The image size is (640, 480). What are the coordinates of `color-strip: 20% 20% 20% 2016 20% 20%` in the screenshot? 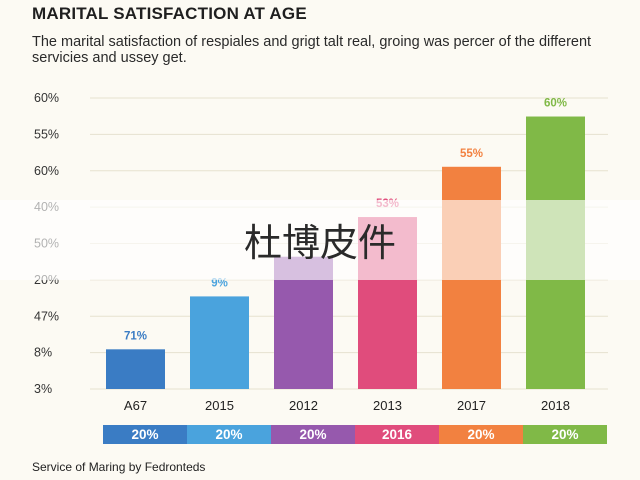 It's located at (355, 434).